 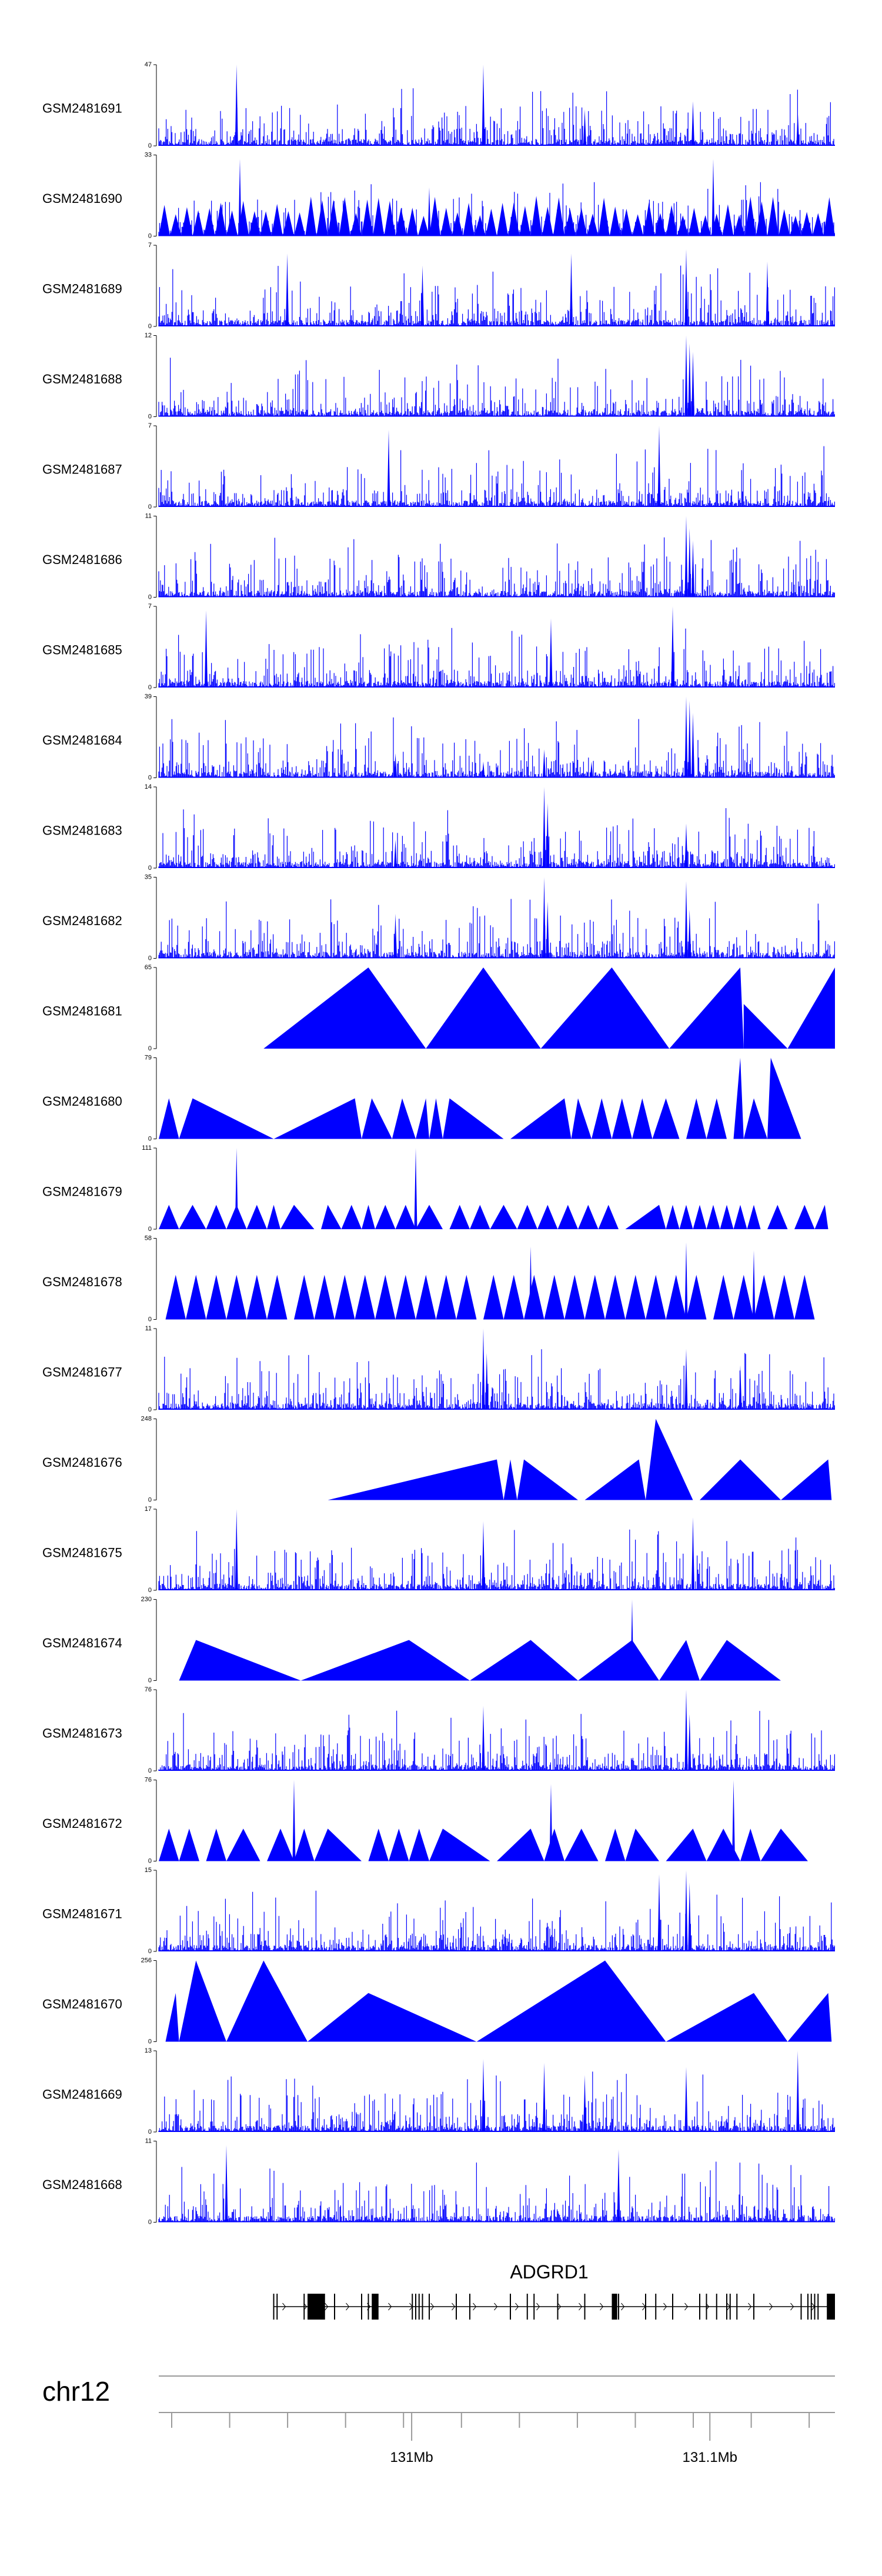 What do you see at coordinates (82, 1101) in the screenshot?
I see `track-label: GSM2481680` at bounding box center [82, 1101].